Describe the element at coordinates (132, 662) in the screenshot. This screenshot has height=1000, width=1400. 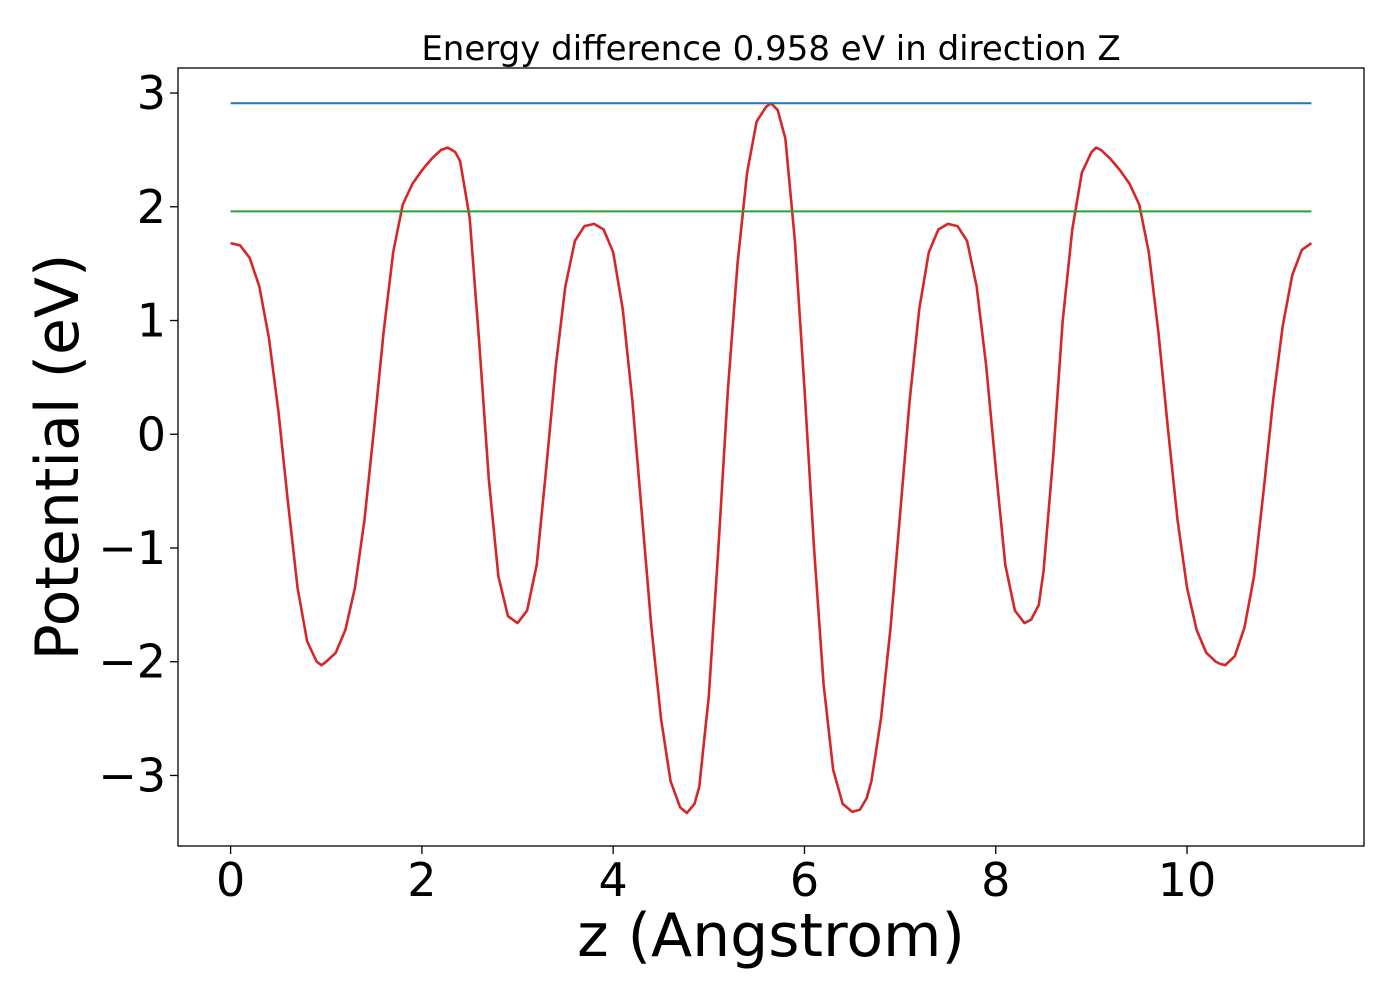
I see `y-tick-label: −2` at that location.